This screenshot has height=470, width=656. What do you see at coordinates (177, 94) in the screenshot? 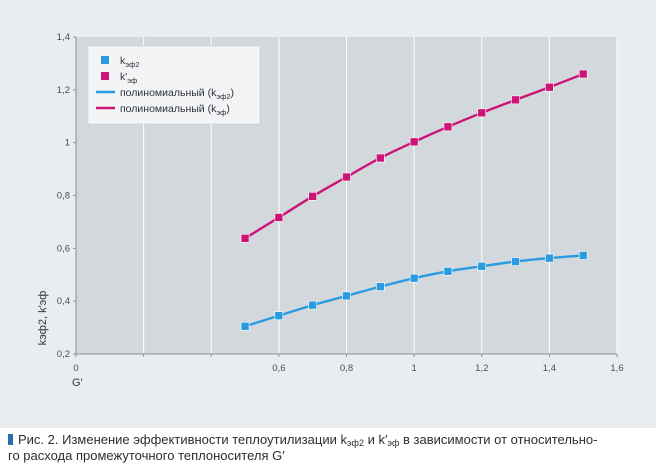
I see `legend-trend-label-1: полиномиальный (kэф2)` at bounding box center [177, 94].